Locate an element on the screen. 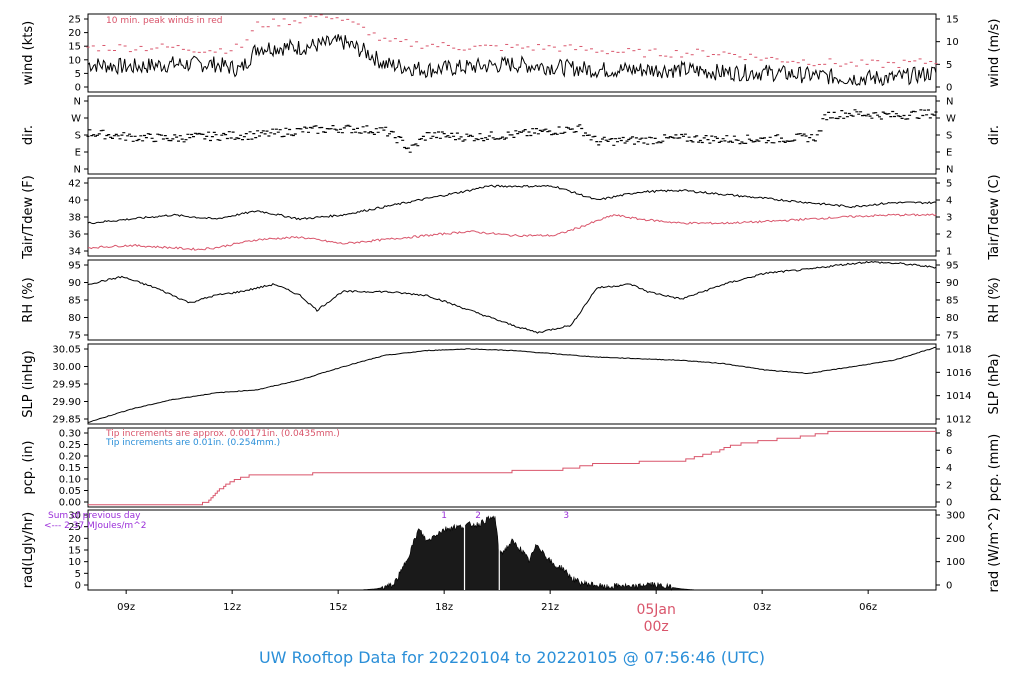 Image resolution: width=1024 pixels, height=700 pixels. left-tick-label: 30.05 is located at coordinates (66, 350).